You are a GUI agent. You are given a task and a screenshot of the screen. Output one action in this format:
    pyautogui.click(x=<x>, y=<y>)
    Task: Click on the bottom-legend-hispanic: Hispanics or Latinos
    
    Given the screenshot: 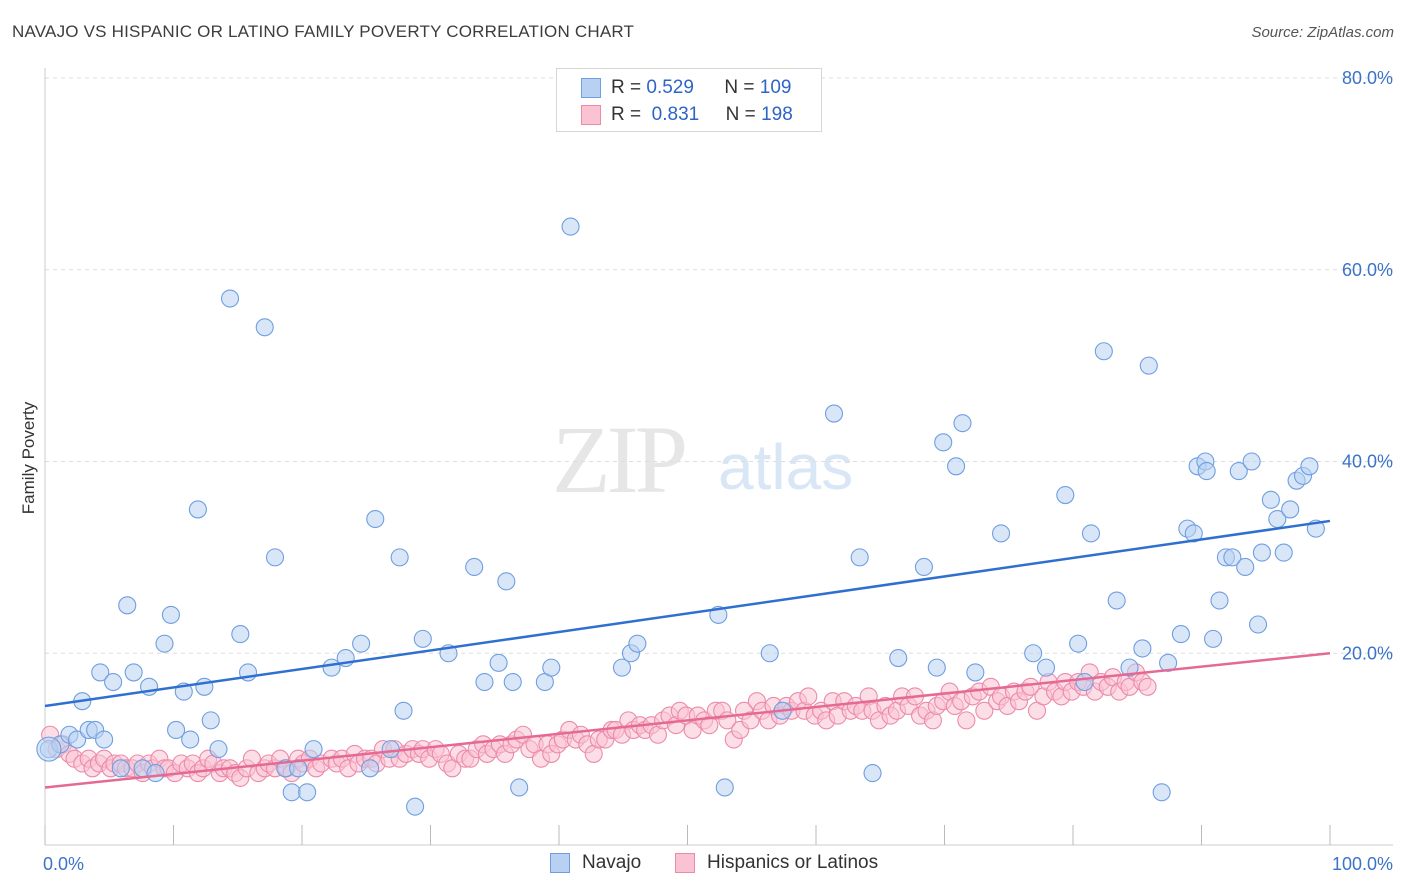 What is the action you would take?
    pyautogui.click(x=776, y=863)
    